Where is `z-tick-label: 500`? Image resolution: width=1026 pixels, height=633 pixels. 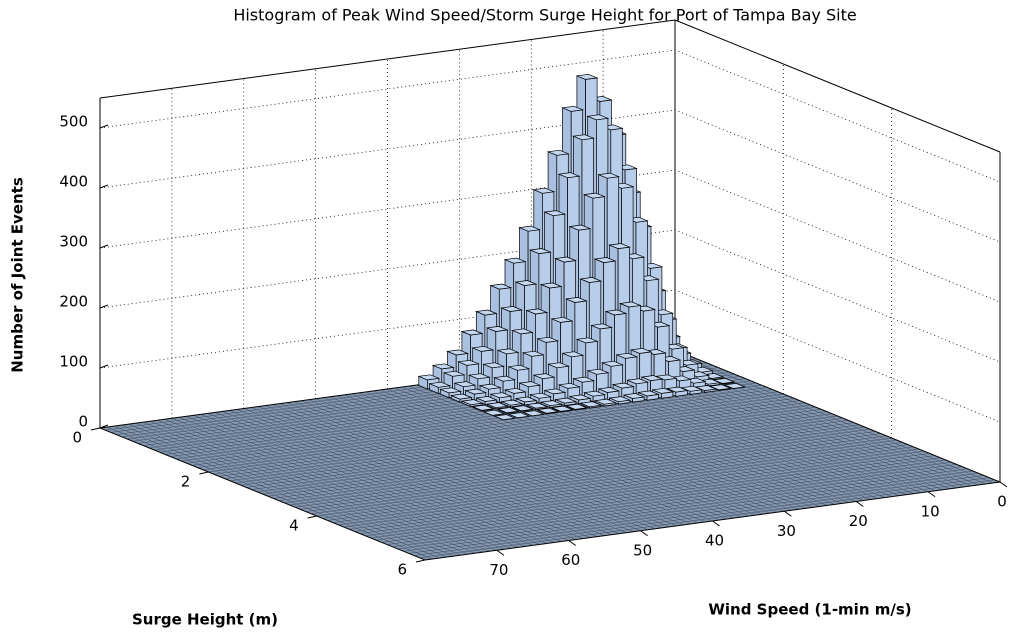 z-tick-label: 500 is located at coordinates (73, 122).